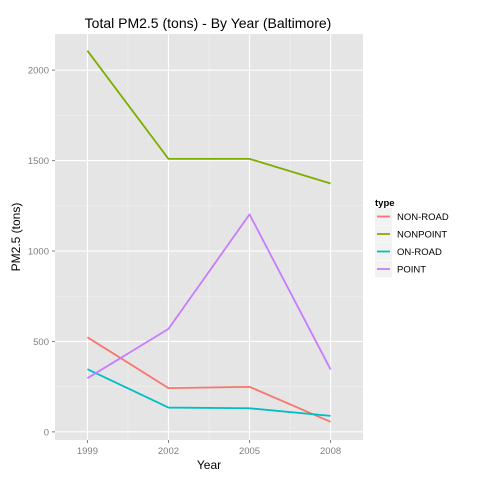 This screenshot has width=480, height=480. What do you see at coordinates (330, 451) in the screenshot?
I see `x-tick-label: 2008` at bounding box center [330, 451].